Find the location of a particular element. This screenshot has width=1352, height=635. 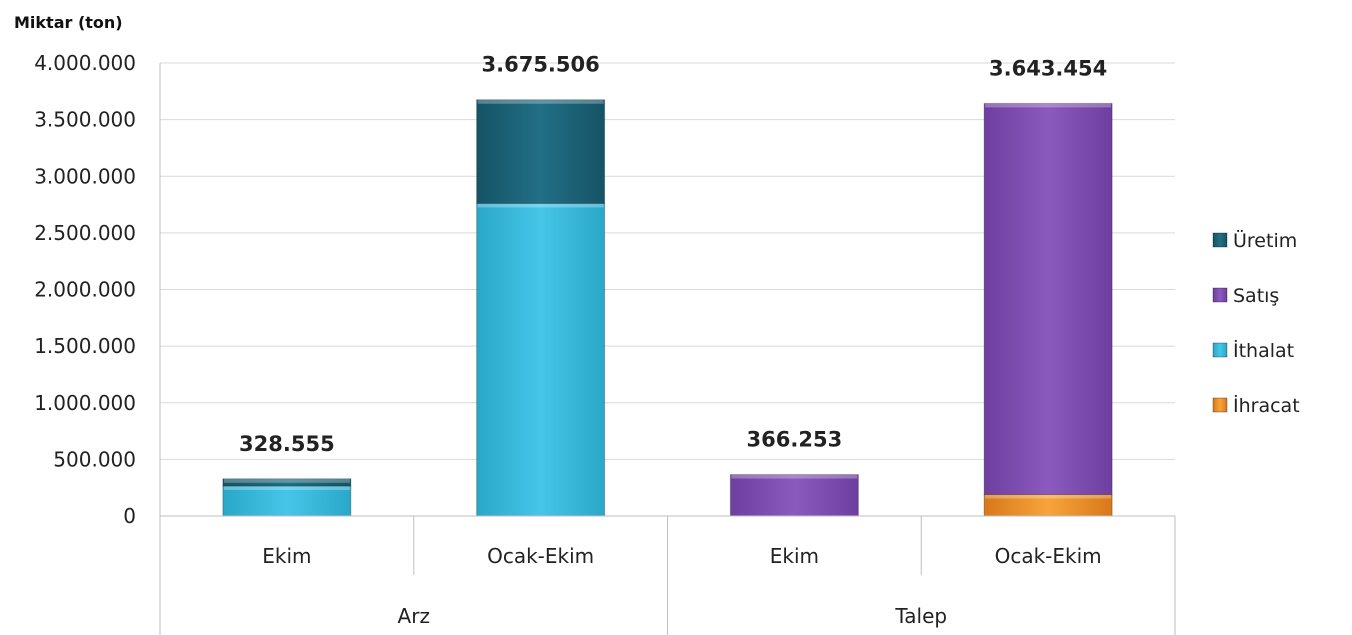

legend-item-uretim: Üretim is located at coordinates (1254, 240).